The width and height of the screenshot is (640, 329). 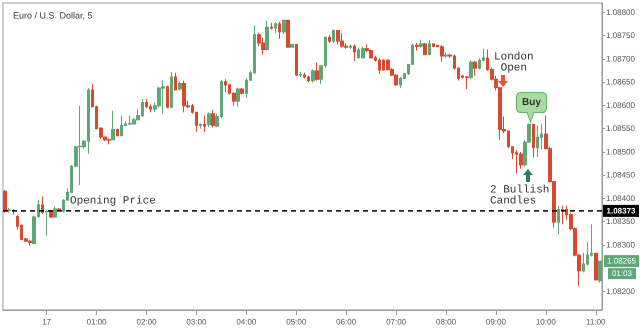 I want to click on annotation: 2 Bullish Candles, so click(x=523, y=196).